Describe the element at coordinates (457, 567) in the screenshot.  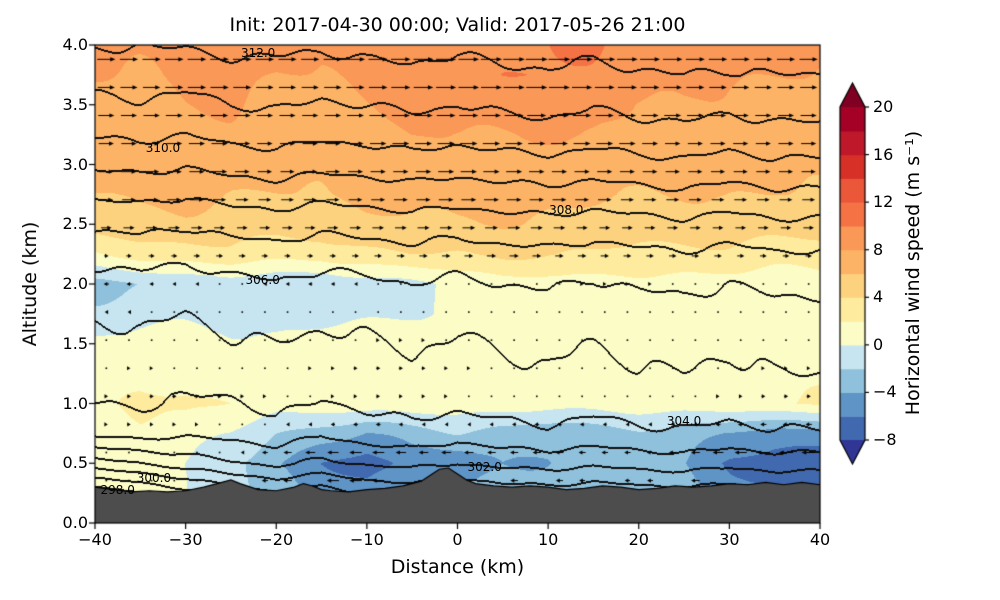
I see `x-axis-label: Distance (km)` at that location.